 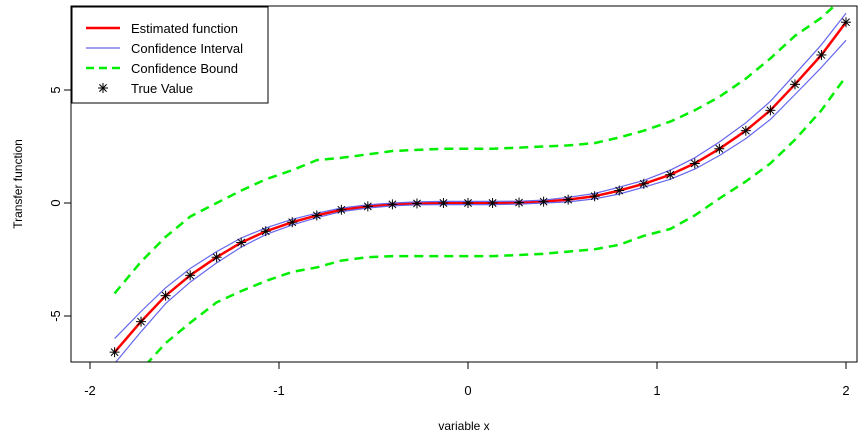 What do you see at coordinates (463, 426) in the screenshot?
I see `x-axis-label: variable x` at bounding box center [463, 426].